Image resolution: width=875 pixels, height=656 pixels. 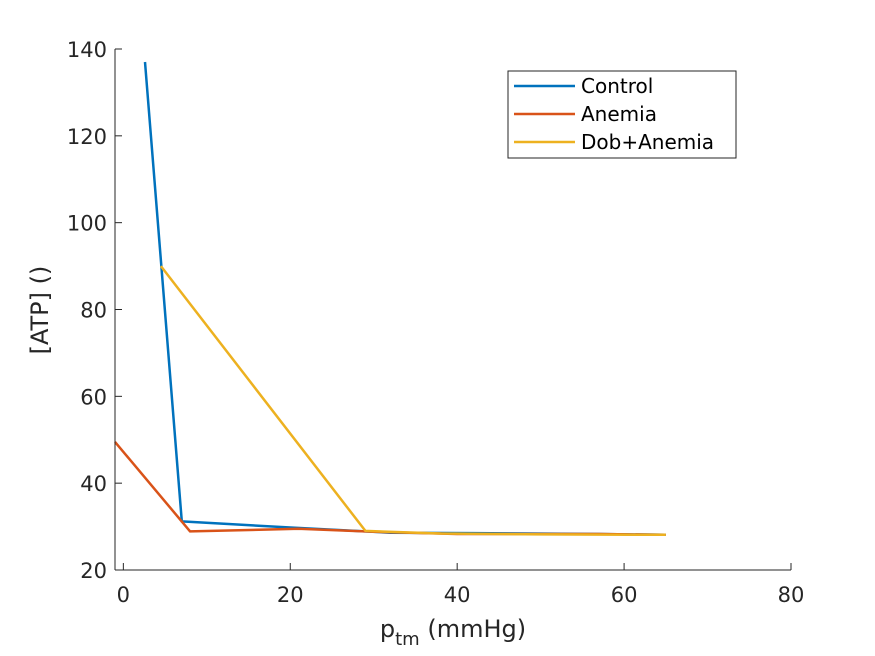 What do you see at coordinates (93, 311) in the screenshot?
I see `y-tick-label: 80` at bounding box center [93, 311].